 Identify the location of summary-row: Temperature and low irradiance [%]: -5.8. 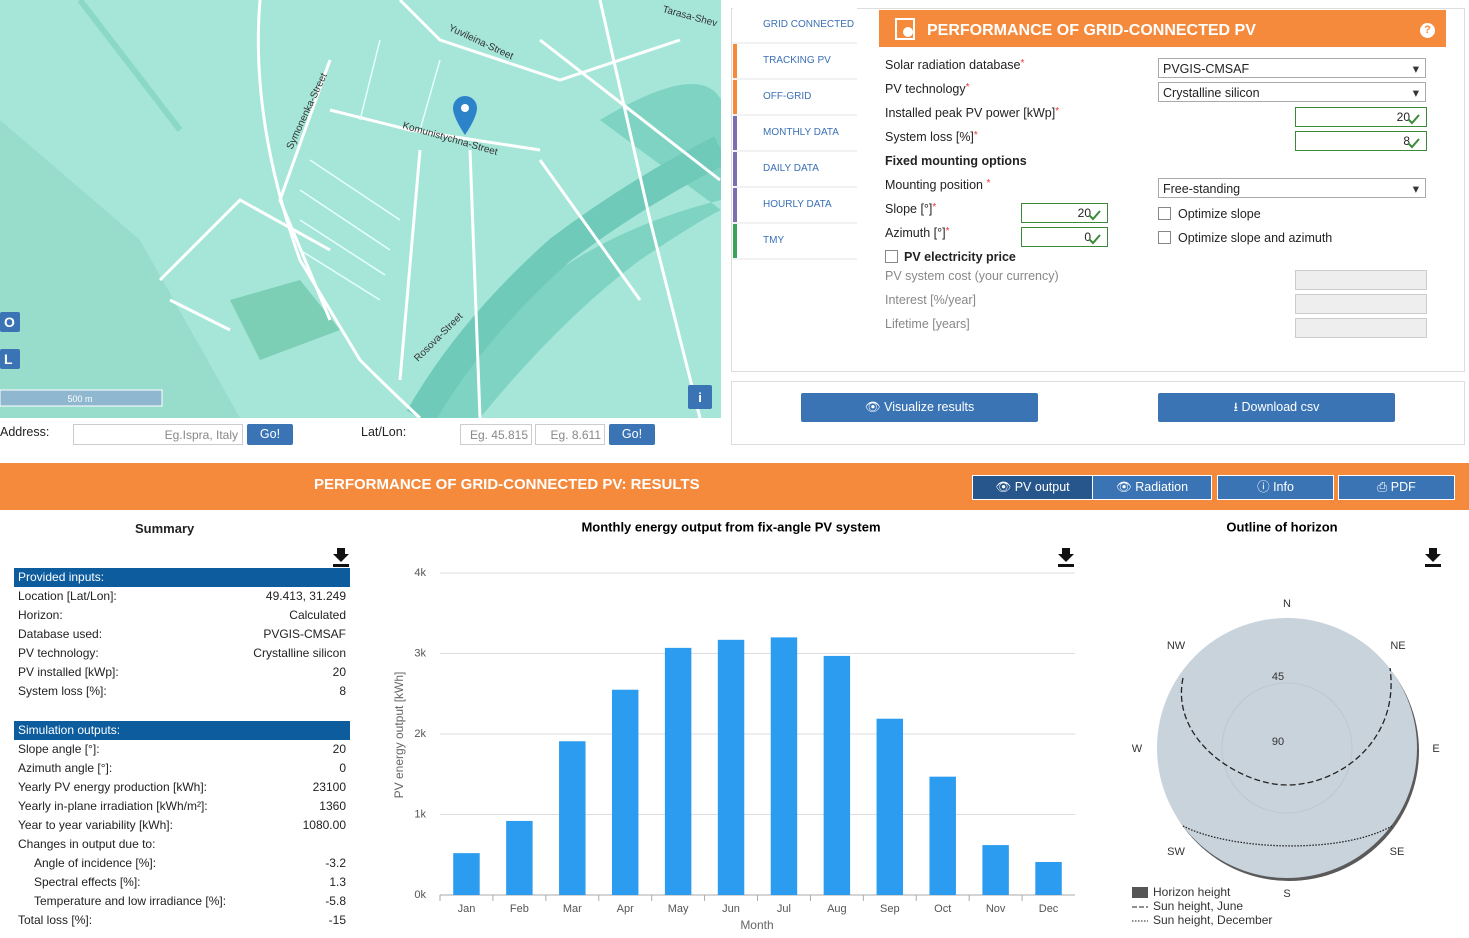
(182, 901).